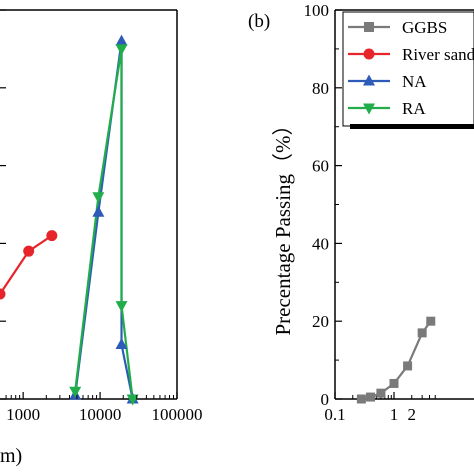 The height and width of the screenshot is (474, 474). What do you see at coordinates (369, 27) in the screenshot?
I see `legend-marker-ggbs` at bounding box center [369, 27].